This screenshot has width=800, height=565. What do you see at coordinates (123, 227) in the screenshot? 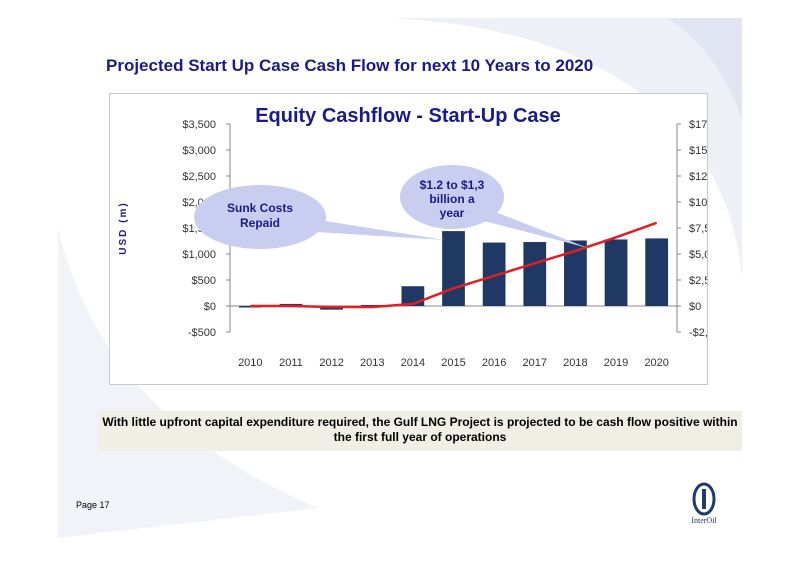
I see `y-axis-label: USD (m)` at bounding box center [123, 227].